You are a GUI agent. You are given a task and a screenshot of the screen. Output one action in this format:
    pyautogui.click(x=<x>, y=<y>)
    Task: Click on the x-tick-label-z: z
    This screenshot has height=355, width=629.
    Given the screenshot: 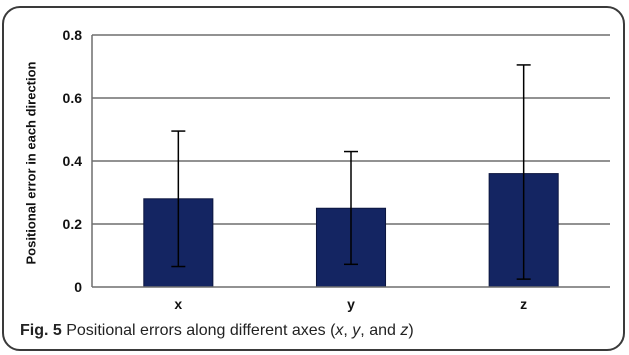 What is the action you would take?
    pyautogui.click(x=523, y=304)
    